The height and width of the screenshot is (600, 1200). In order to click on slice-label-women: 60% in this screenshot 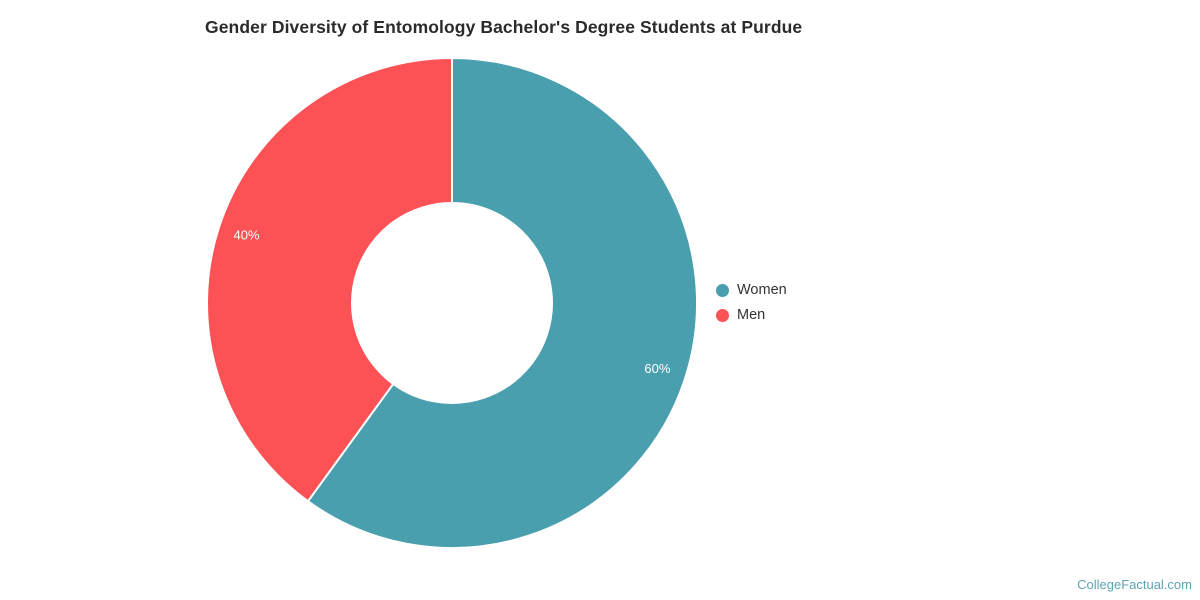, I will do `click(657, 368)`.